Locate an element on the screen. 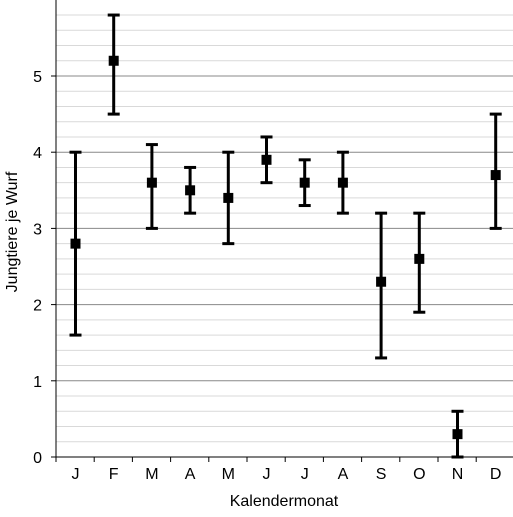  x-tick-label: O is located at coordinates (419, 474).